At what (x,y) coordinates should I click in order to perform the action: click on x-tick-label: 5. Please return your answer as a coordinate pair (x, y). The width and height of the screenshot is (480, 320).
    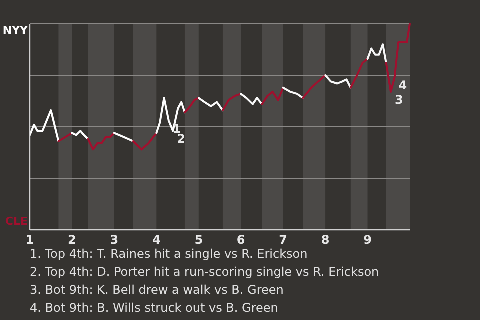
    Looking at the image, I should click on (199, 240).